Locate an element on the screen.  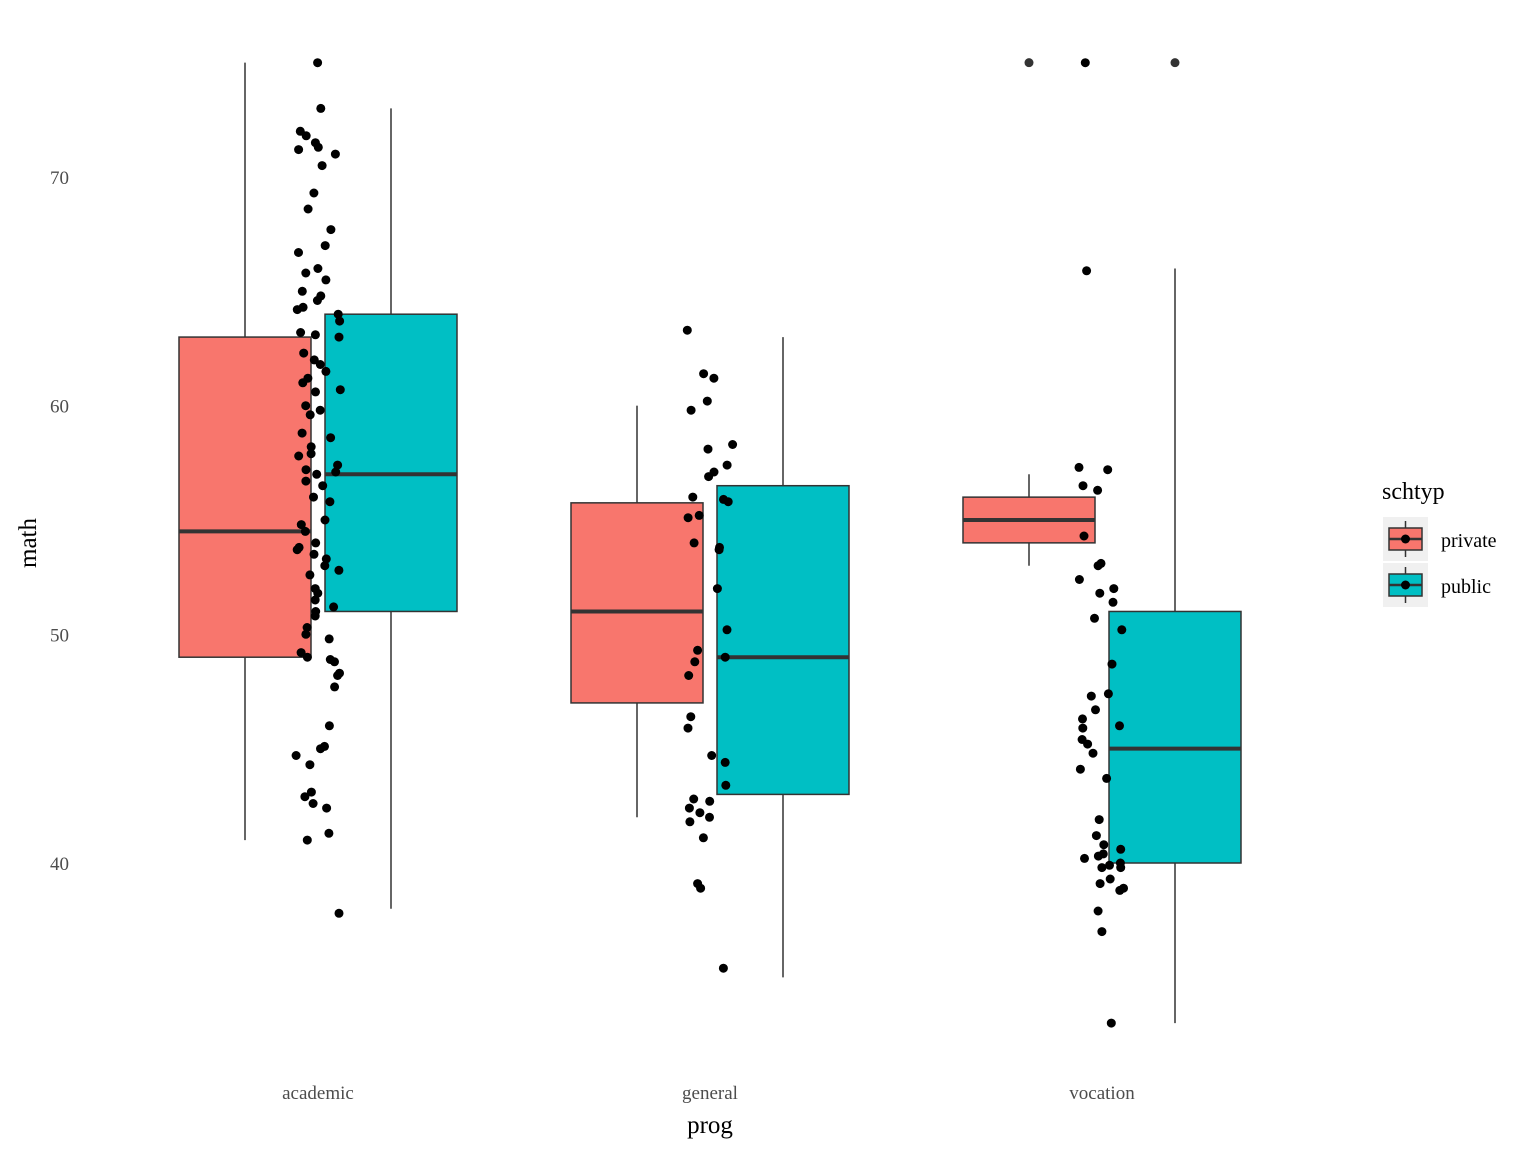
x-axis-title: prog is located at coordinates (710, 1125).